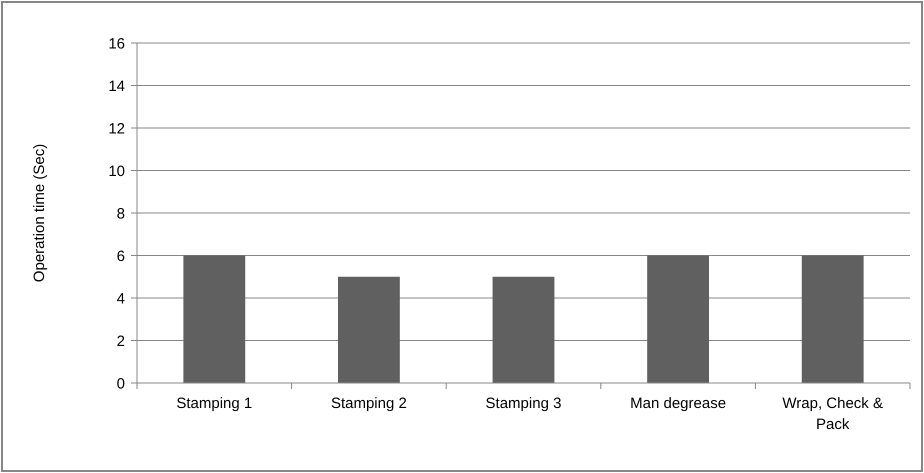 Image resolution: width=924 pixels, height=473 pixels. I want to click on x-tick-label: Man degrease, so click(678, 403).